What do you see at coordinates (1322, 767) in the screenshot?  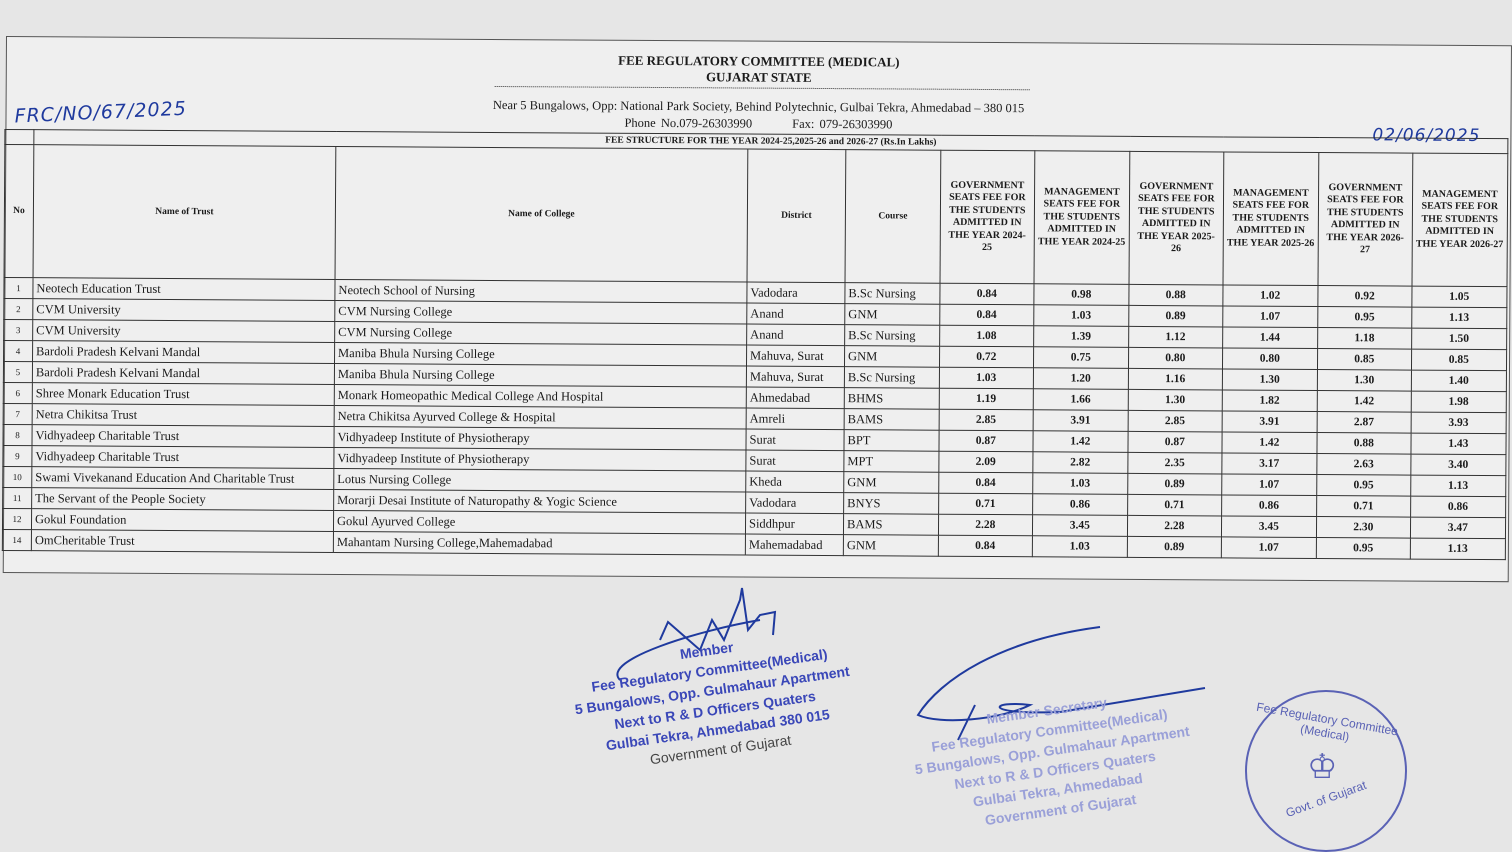 I see `emblem-icon: ♔` at bounding box center [1322, 767].